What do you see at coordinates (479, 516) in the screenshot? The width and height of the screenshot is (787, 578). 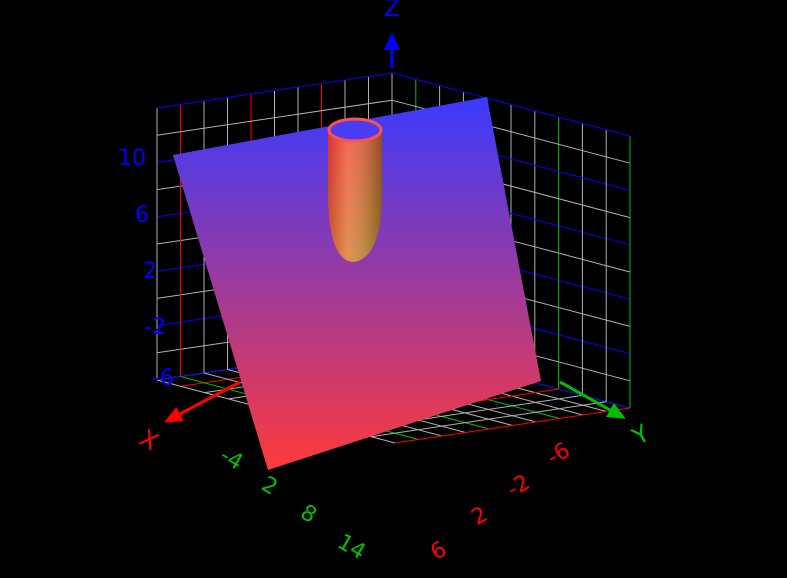 I see `y-tick-label: 2` at bounding box center [479, 516].